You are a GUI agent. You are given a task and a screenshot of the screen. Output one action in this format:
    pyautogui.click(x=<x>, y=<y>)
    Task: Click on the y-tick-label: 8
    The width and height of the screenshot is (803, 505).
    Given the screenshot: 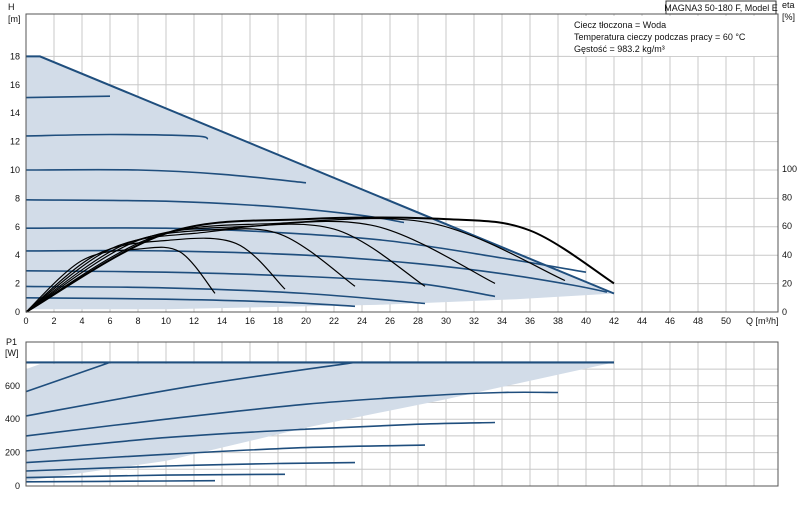 What is the action you would take?
    pyautogui.click(x=17, y=198)
    